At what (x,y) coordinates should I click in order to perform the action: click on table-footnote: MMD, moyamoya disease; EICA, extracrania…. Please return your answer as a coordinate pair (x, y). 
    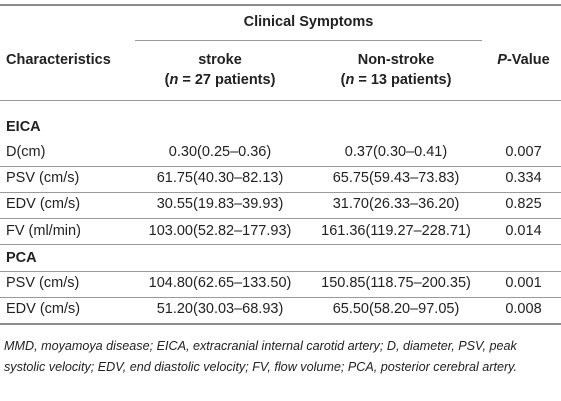
    Looking at the image, I should click on (261, 356).